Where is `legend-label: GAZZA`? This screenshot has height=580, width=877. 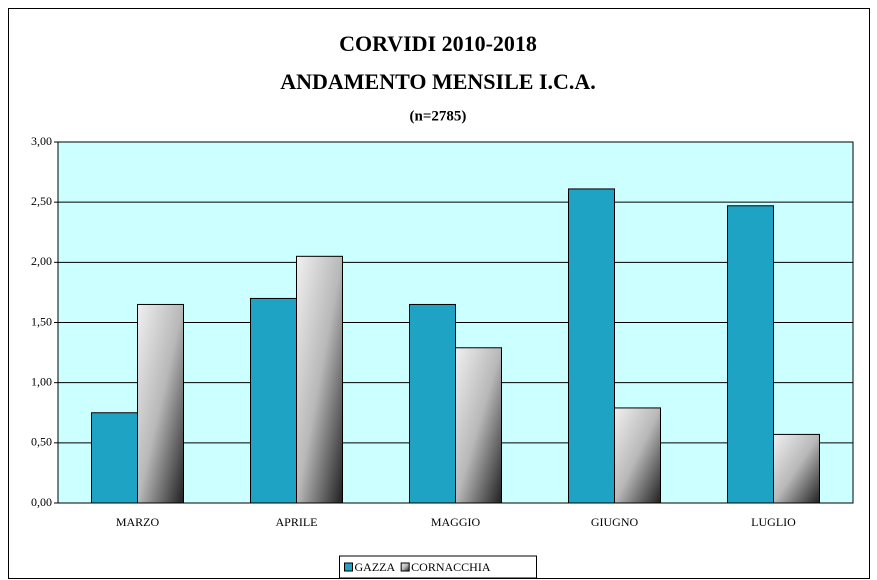
legend-label: GAZZA is located at coordinates (375, 567).